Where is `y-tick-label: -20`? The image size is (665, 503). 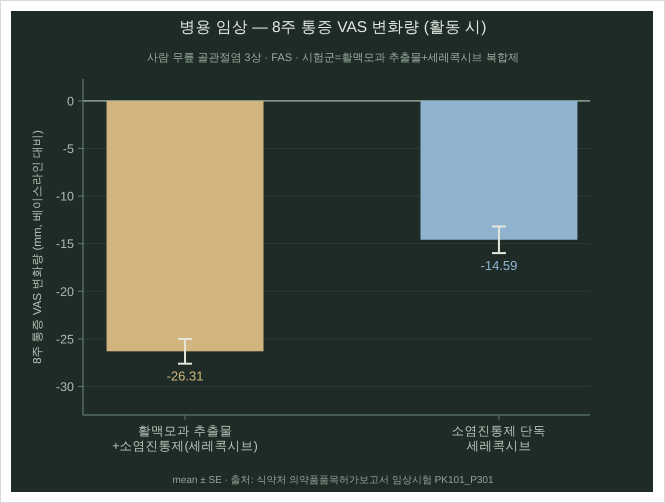 y-tick-label: -20 is located at coordinates (65, 291).